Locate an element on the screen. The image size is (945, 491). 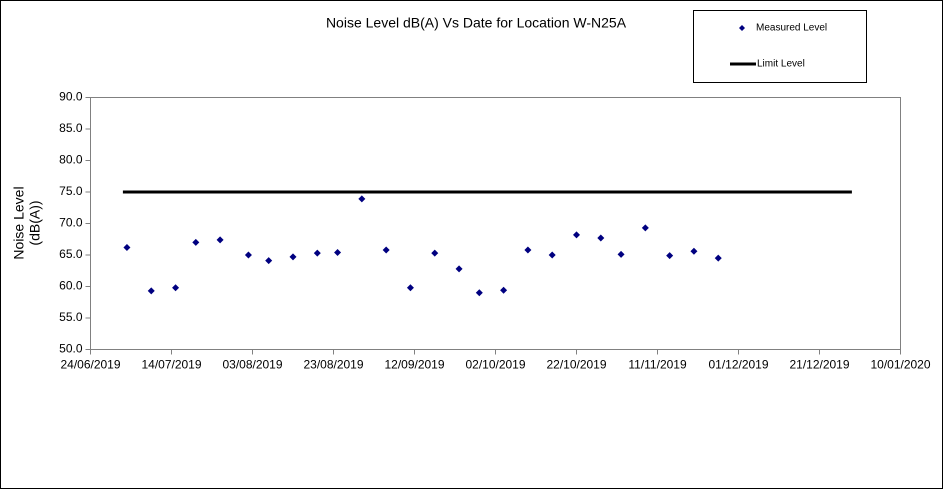
x-tick-label: 14/07/2019 is located at coordinates (171, 365).